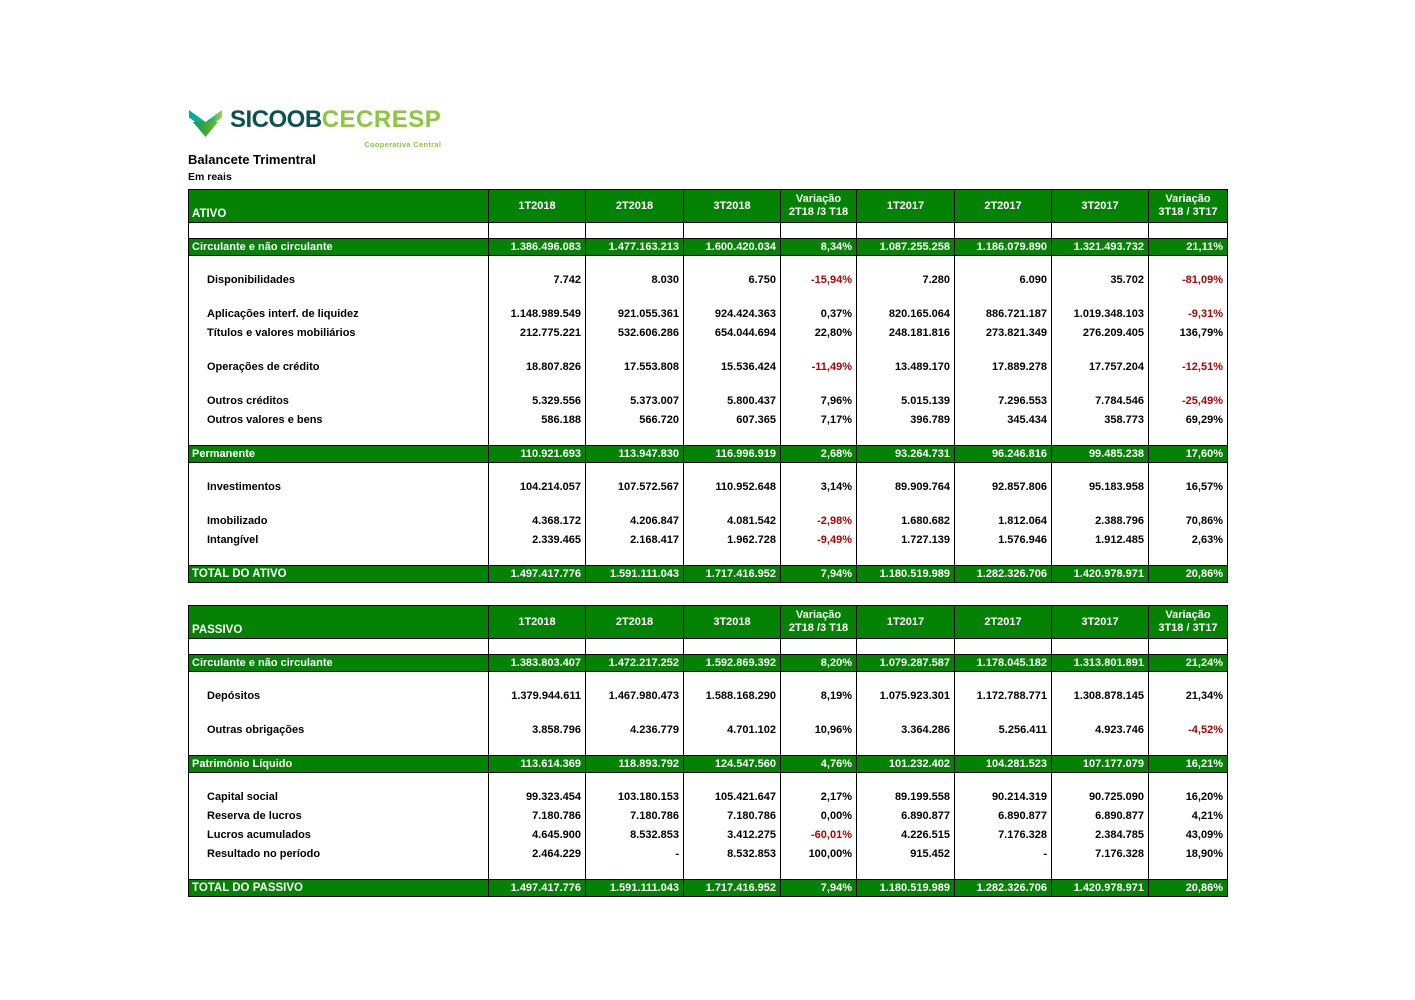  What do you see at coordinates (906, 540) in the screenshot?
I see `value-cell: 1.727.139` at bounding box center [906, 540].